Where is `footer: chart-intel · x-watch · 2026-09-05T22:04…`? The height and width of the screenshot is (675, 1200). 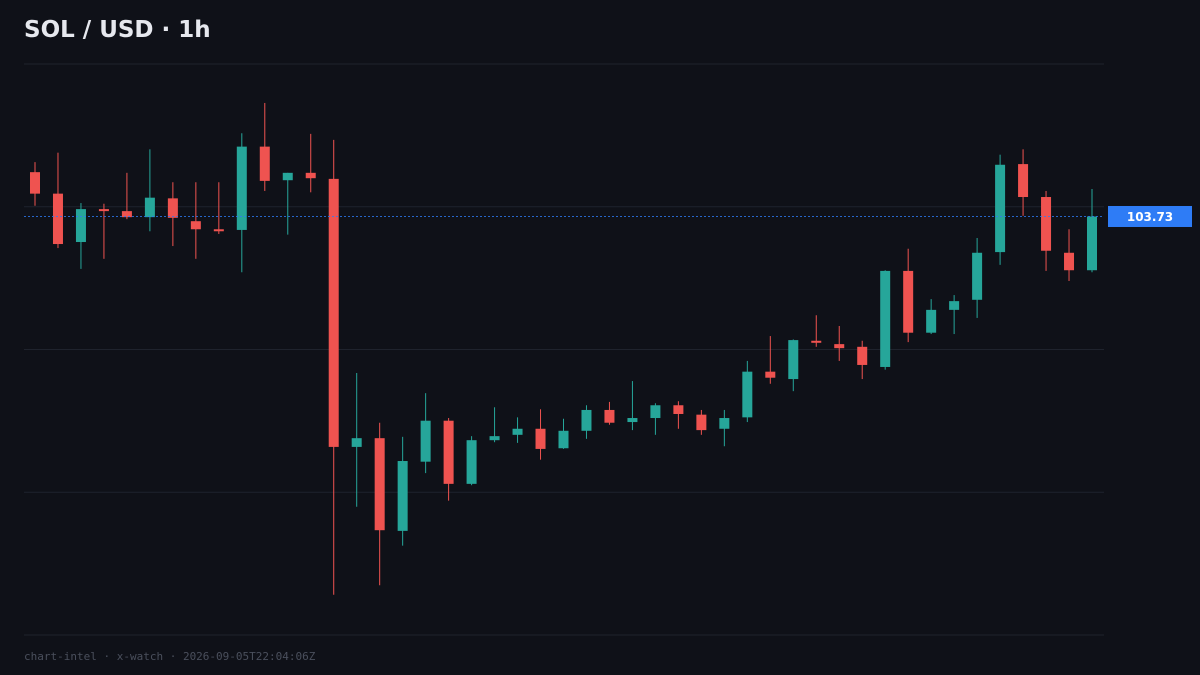 footer: chart-intel · x-watch · 2026-09-05T22:04… is located at coordinates (170, 656).